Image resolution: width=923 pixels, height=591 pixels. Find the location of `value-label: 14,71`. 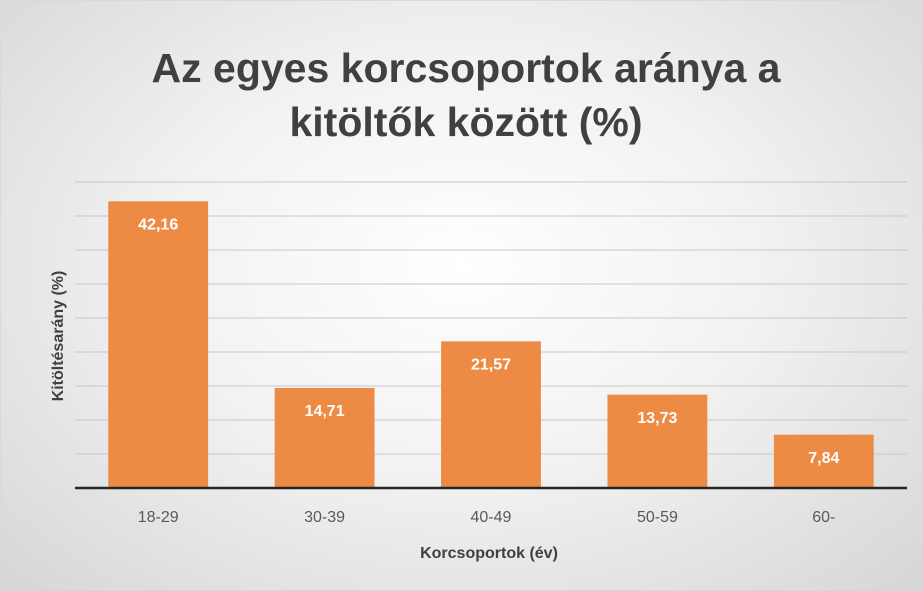

value-label: 14,71 is located at coordinates (325, 411).